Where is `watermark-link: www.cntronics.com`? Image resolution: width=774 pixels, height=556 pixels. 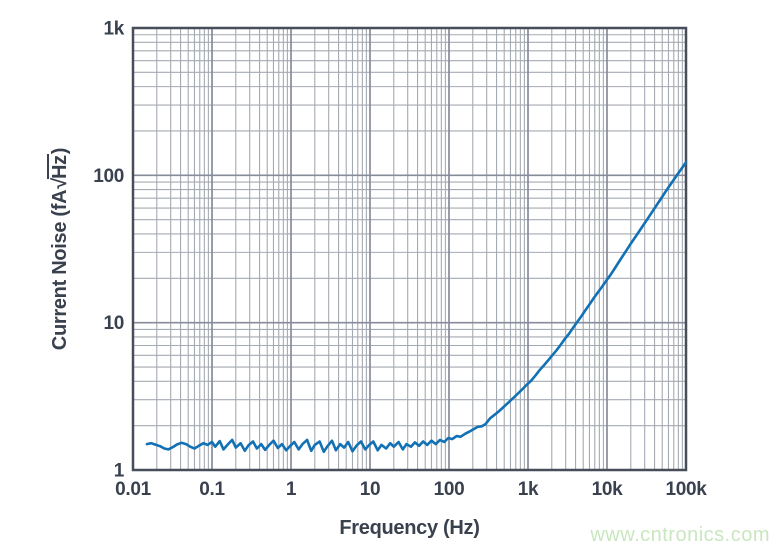 watermark-link: www.cntronics.com is located at coordinates (680, 535).